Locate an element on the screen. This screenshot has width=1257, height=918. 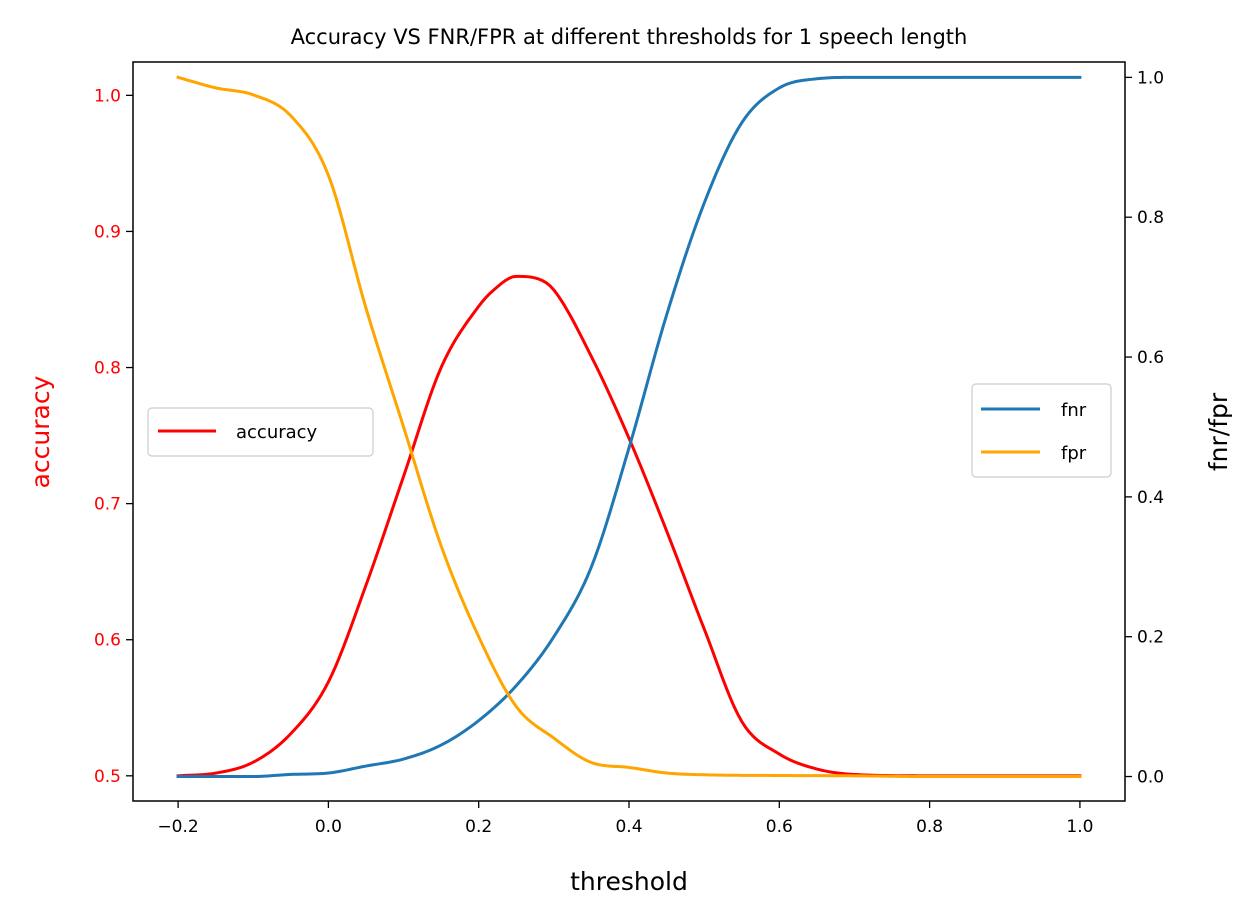
x-tick-label: −0.2 is located at coordinates (177, 827).